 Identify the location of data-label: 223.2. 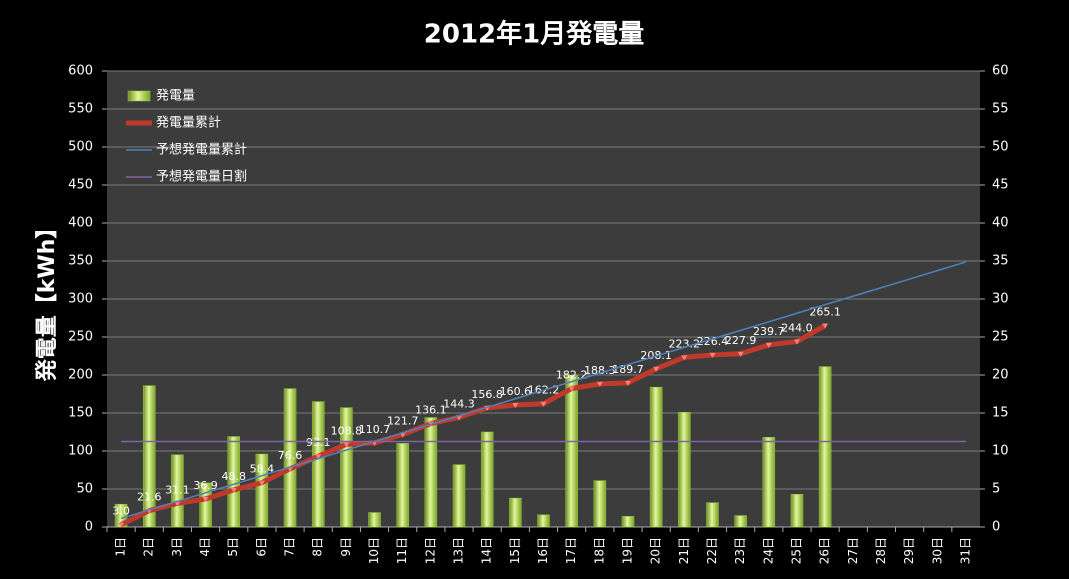
(685, 343).